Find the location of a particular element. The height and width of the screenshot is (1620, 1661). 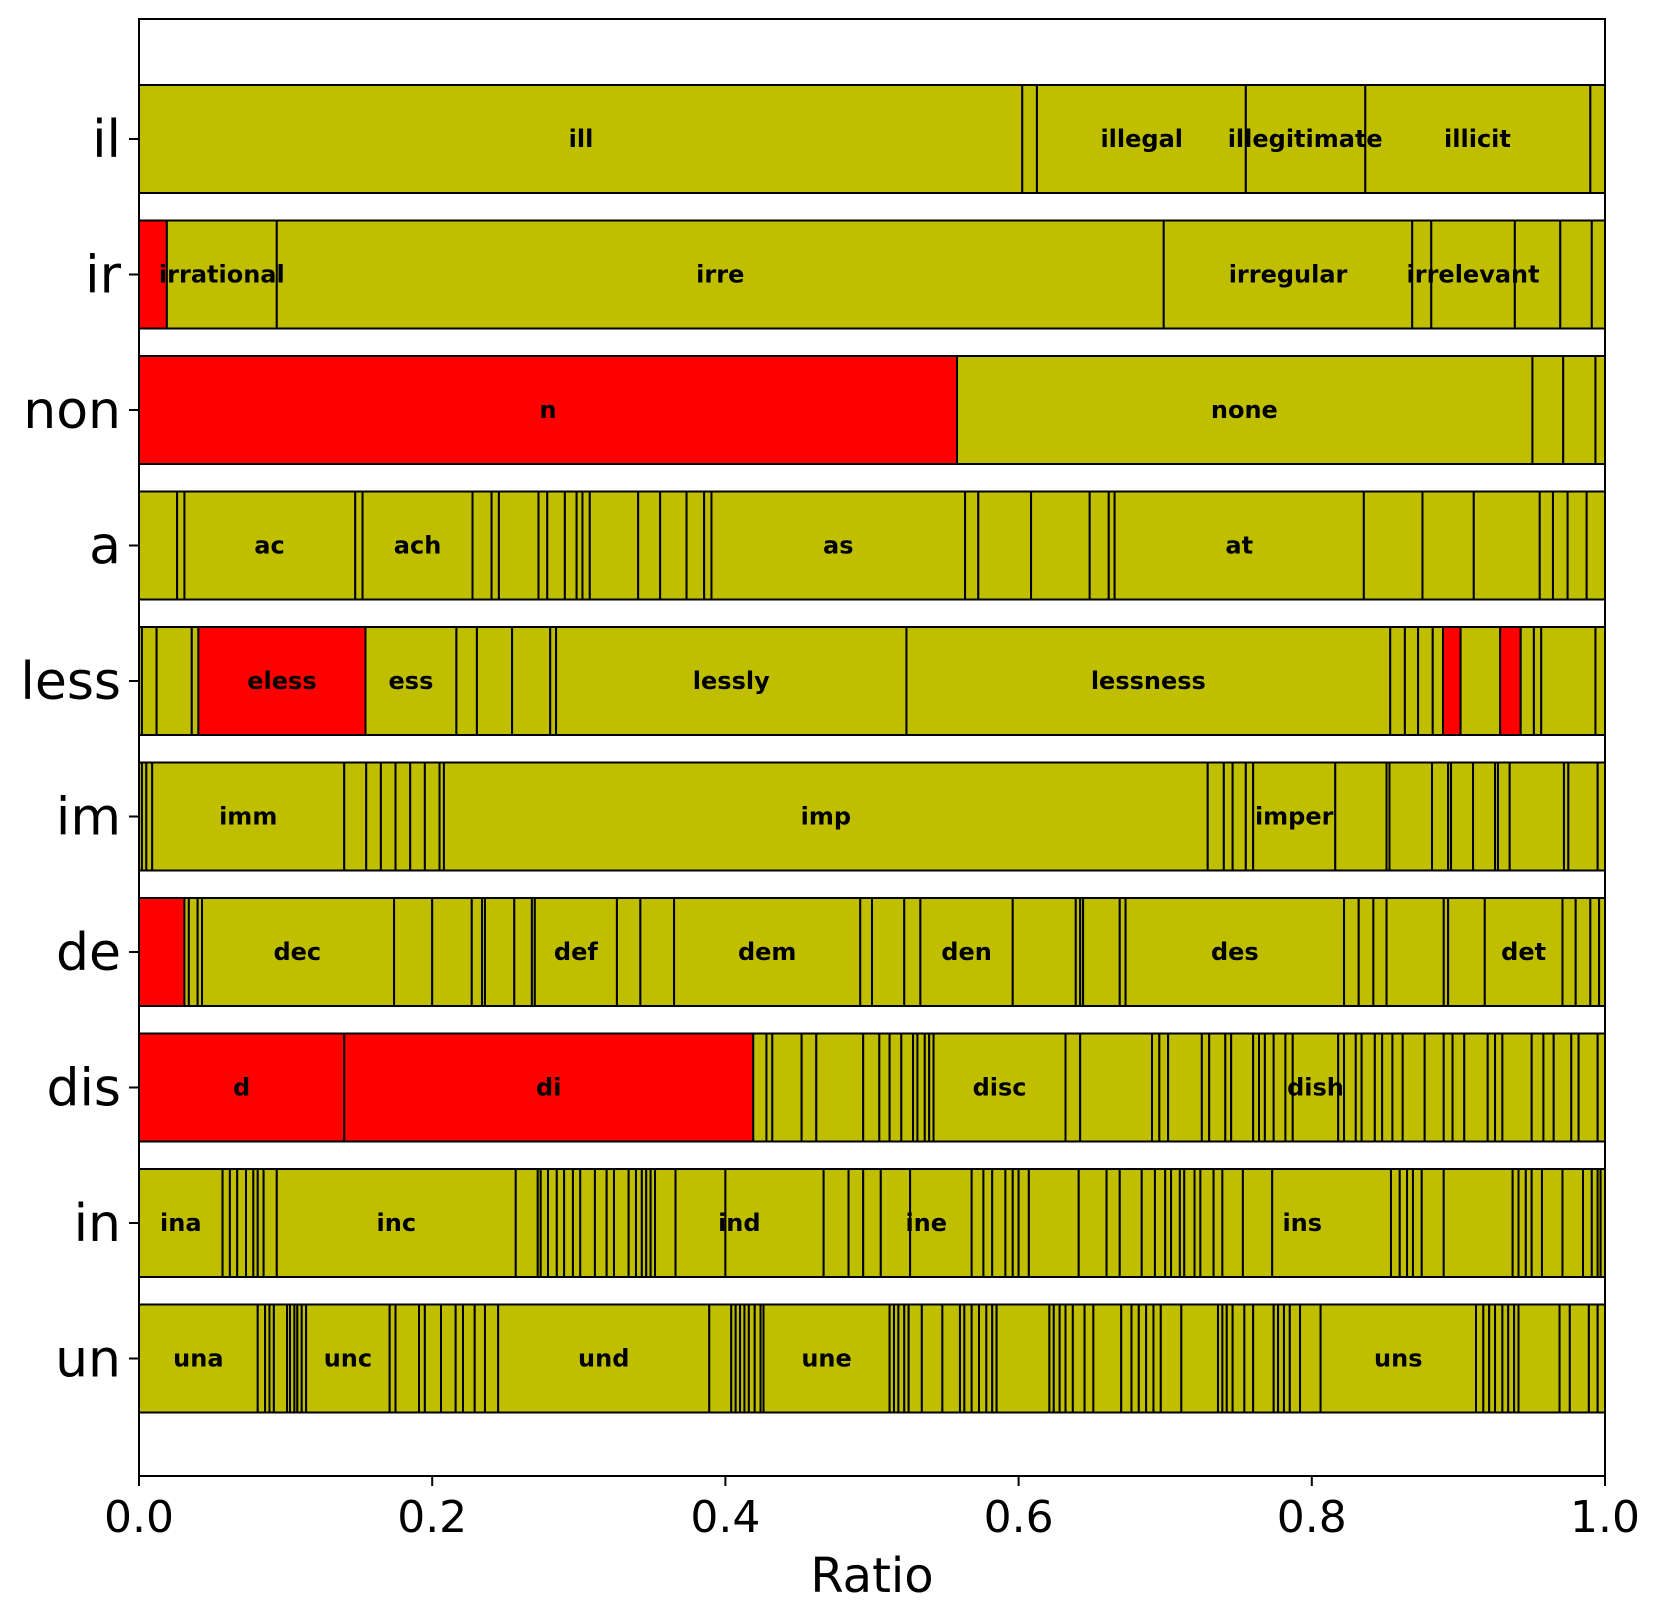

segment-label-a-3: at is located at coordinates (1239, 546).